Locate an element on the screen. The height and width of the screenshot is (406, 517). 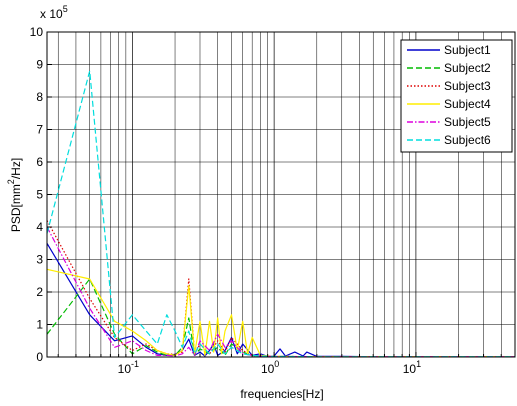
legend-label: Subject4 is located at coordinates (467, 104).